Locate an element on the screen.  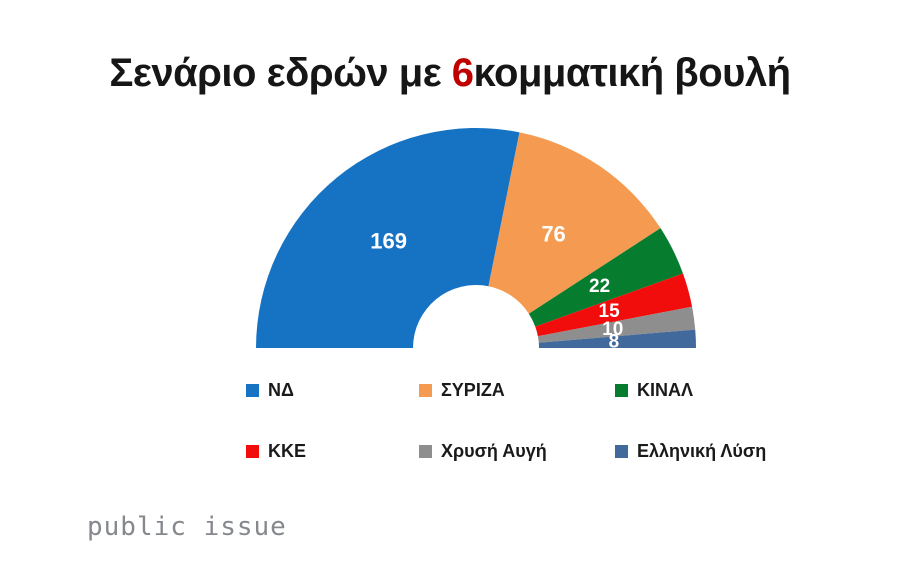
segment-value-label-Χρυσή Αυγή: 10 is located at coordinates (612, 329).